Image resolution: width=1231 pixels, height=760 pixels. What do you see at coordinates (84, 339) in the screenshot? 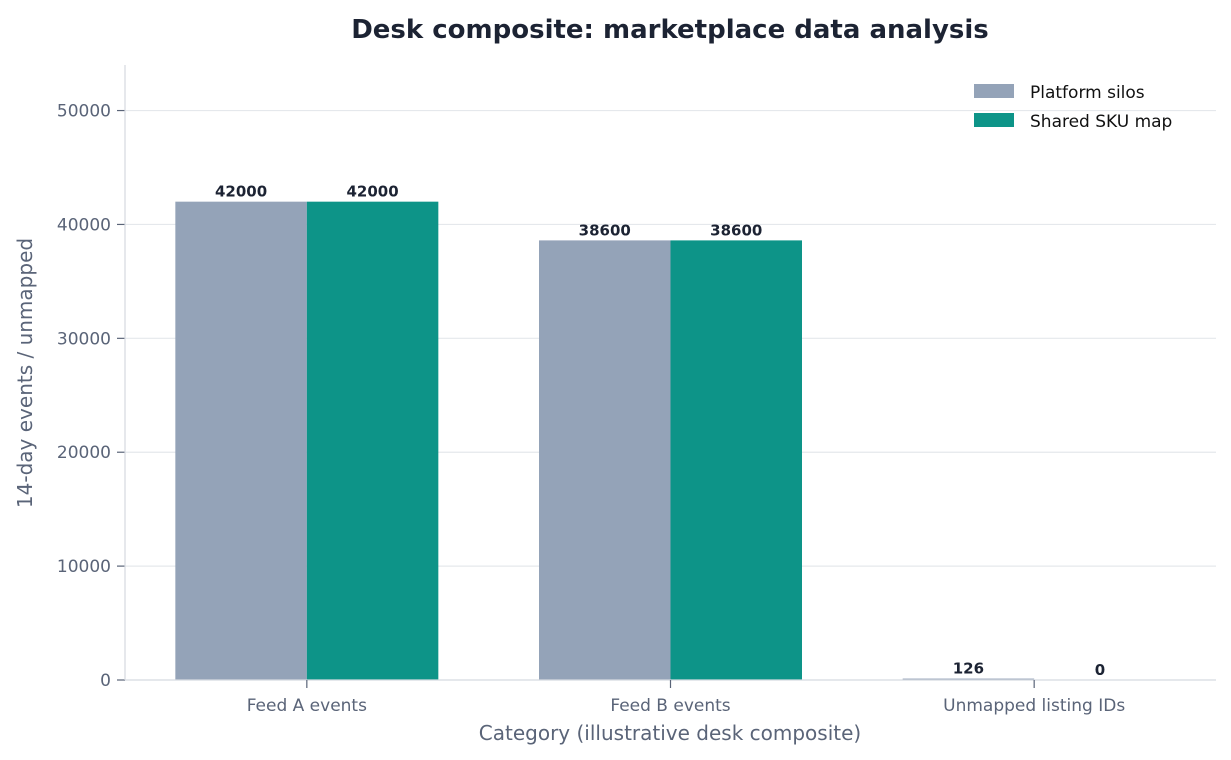
I see `y-tick-label: 30000` at bounding box center [84, 339].